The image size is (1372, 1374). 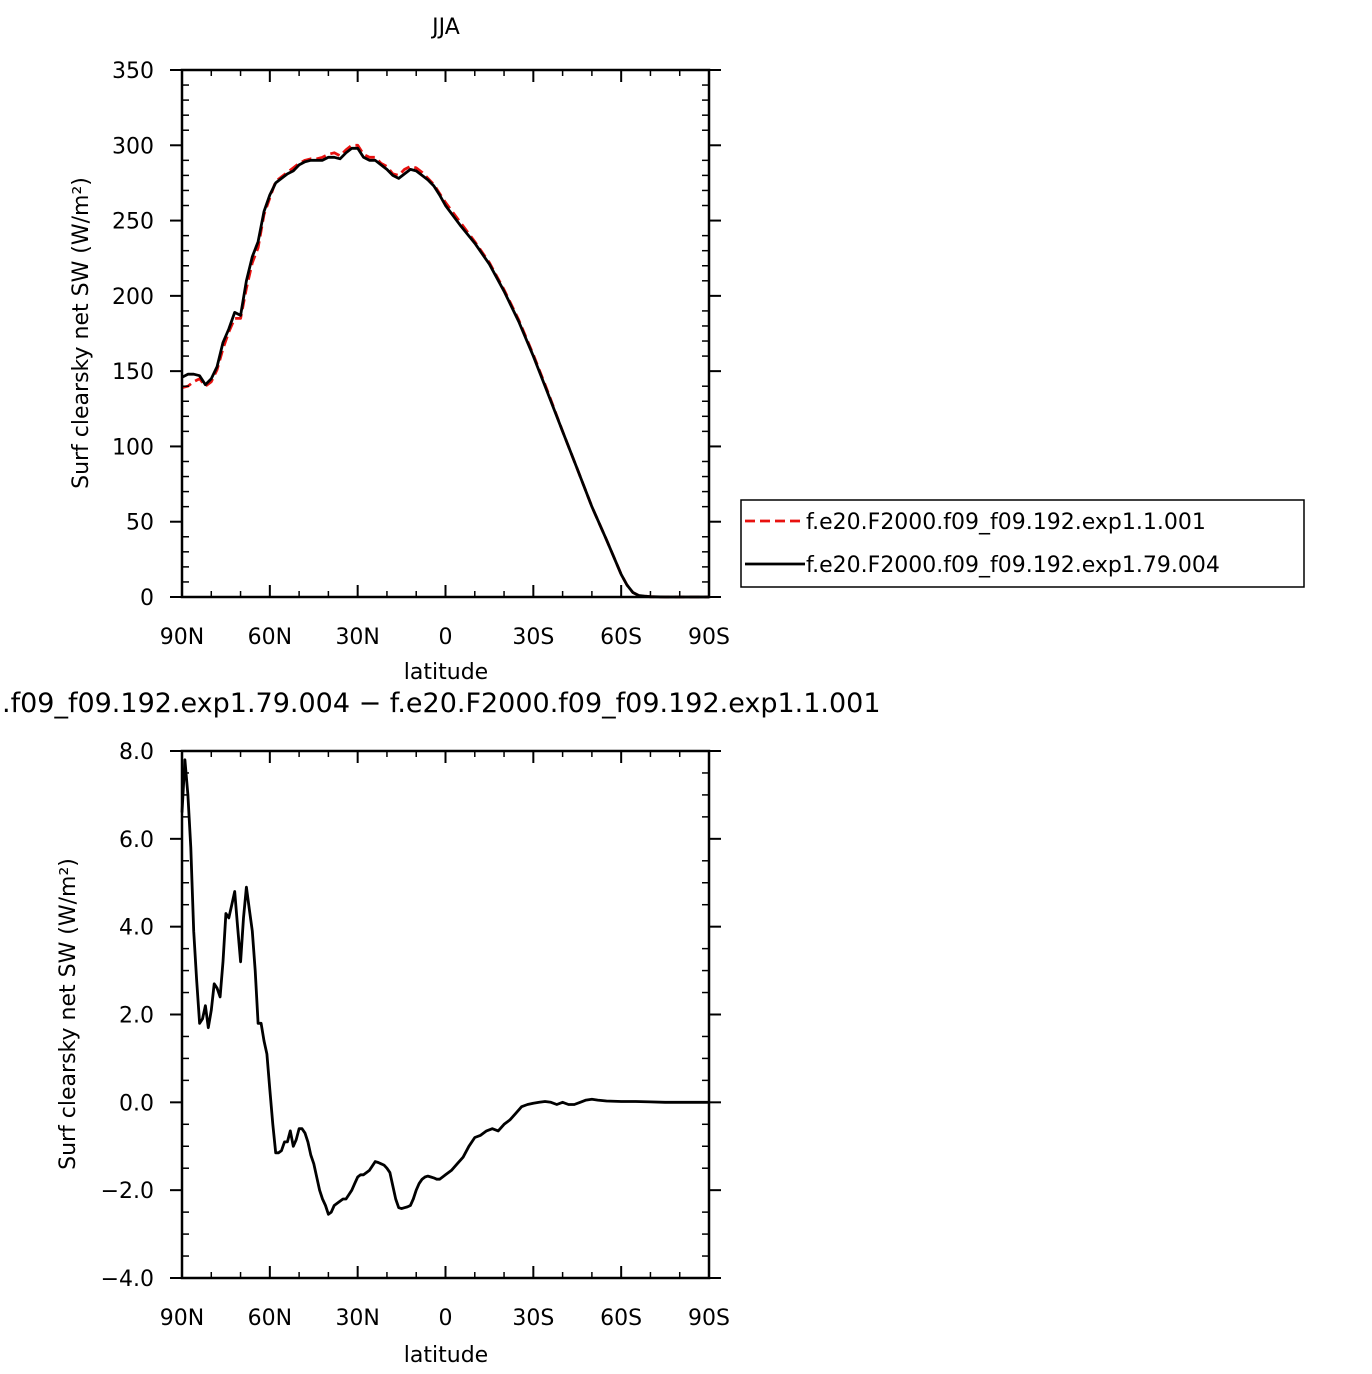 What do you see at coordinates (136, 752) in the screenshot?
I see `y-tick-label: 8.0` at bounding box center [136, 752].